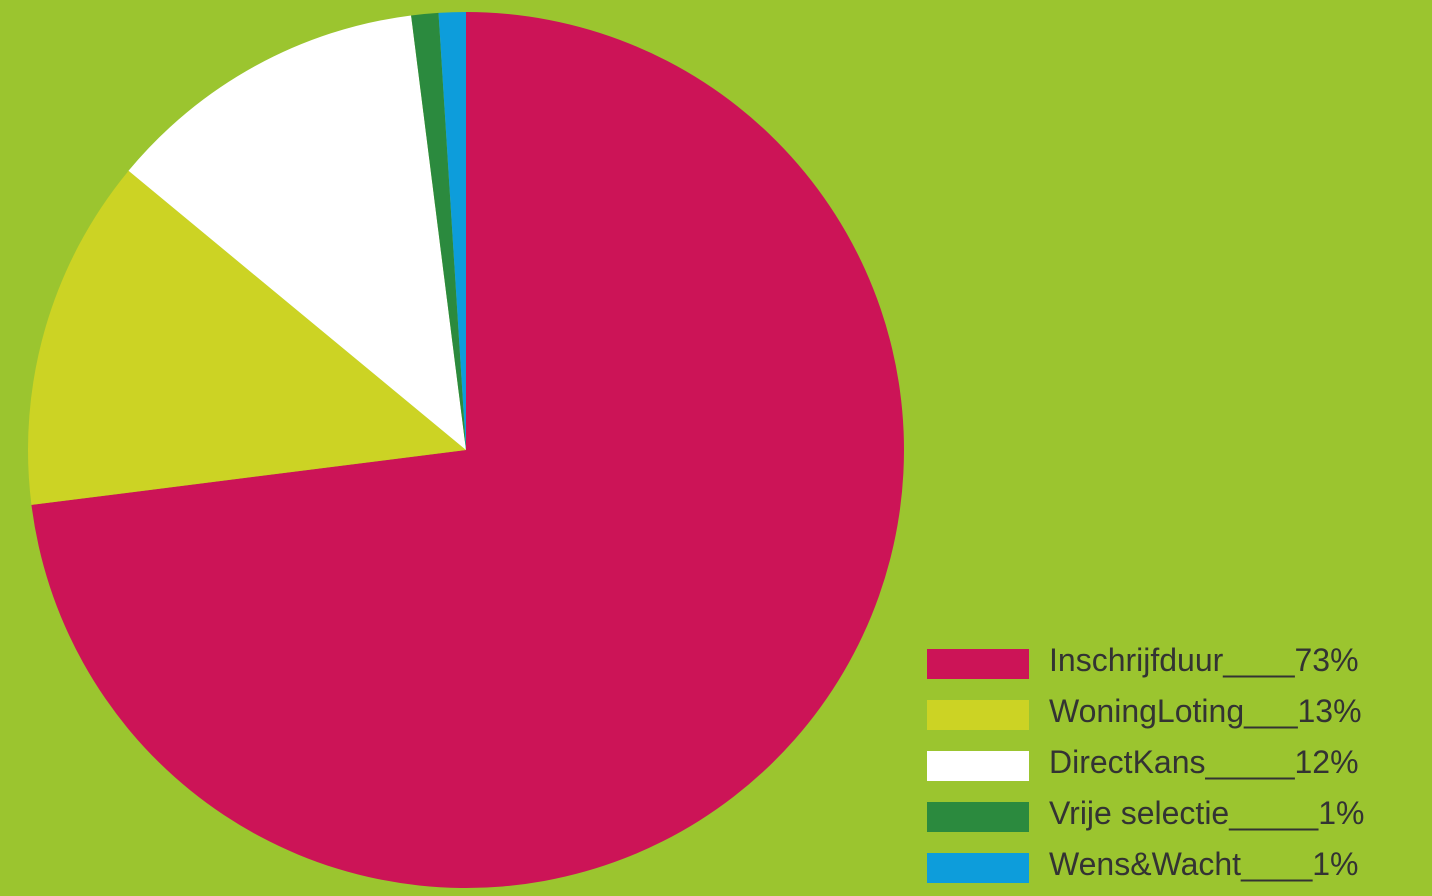 The width and height of the screenshot is (1432, 896). Describe the element at coordinates (1205, 711) in the screenshot. I see `legend-label: WoningLoting___13%` at that location.